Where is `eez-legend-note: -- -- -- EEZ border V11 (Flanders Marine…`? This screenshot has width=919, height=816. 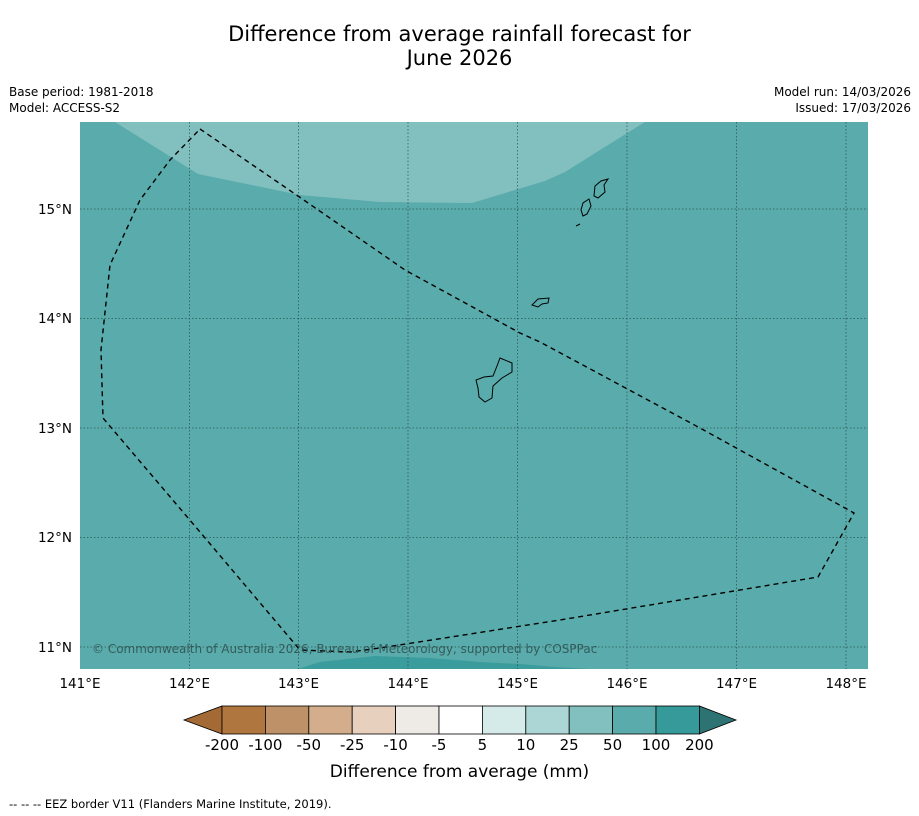
eez-legend-note: -- -- -- EEZ border V11 (Flanders Marine… is located at coordinates (170, 804).